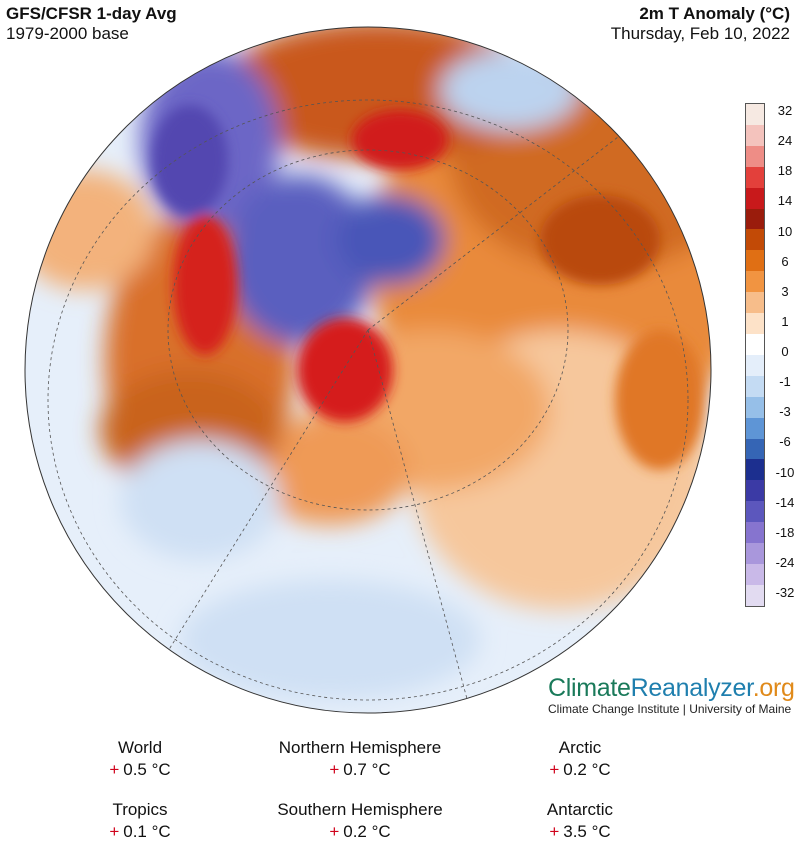  Describe the element at coordinates (785, 201) in the screenshot. I see `colorbar-tick-label: 14` at that location.